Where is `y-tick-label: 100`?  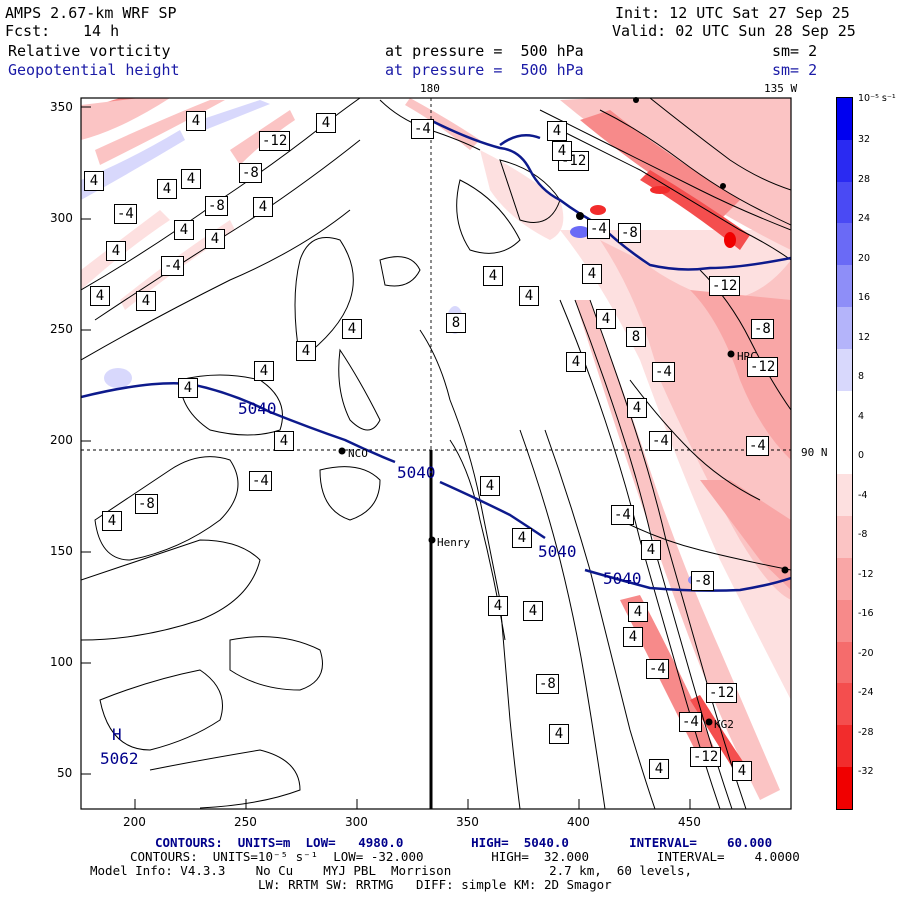 y-tick-label: 100 is located at coordinates (61, 662).